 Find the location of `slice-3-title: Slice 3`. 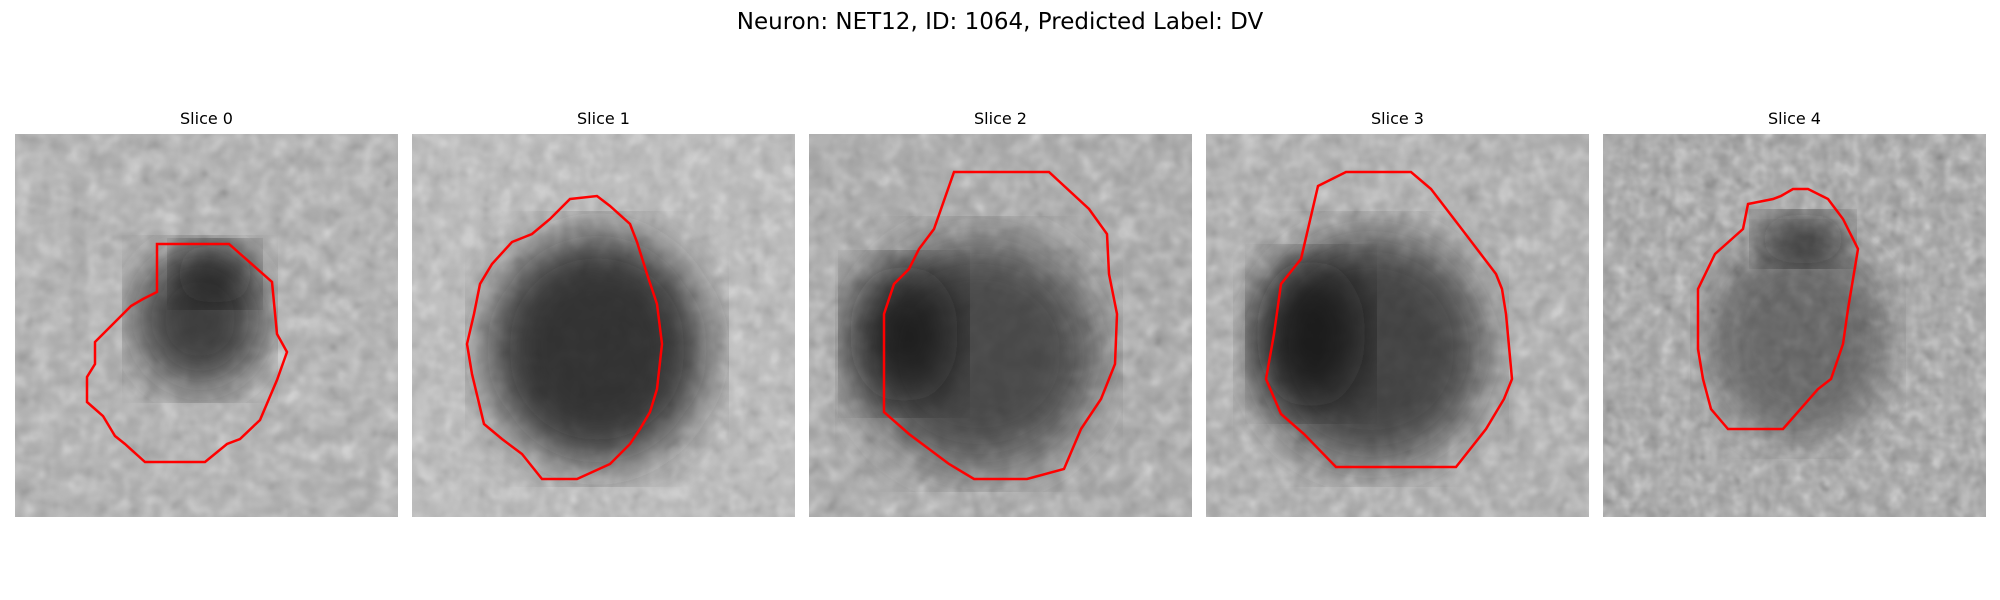

slice-3-title: Slice 3 is located at coordinates (1397, 118).